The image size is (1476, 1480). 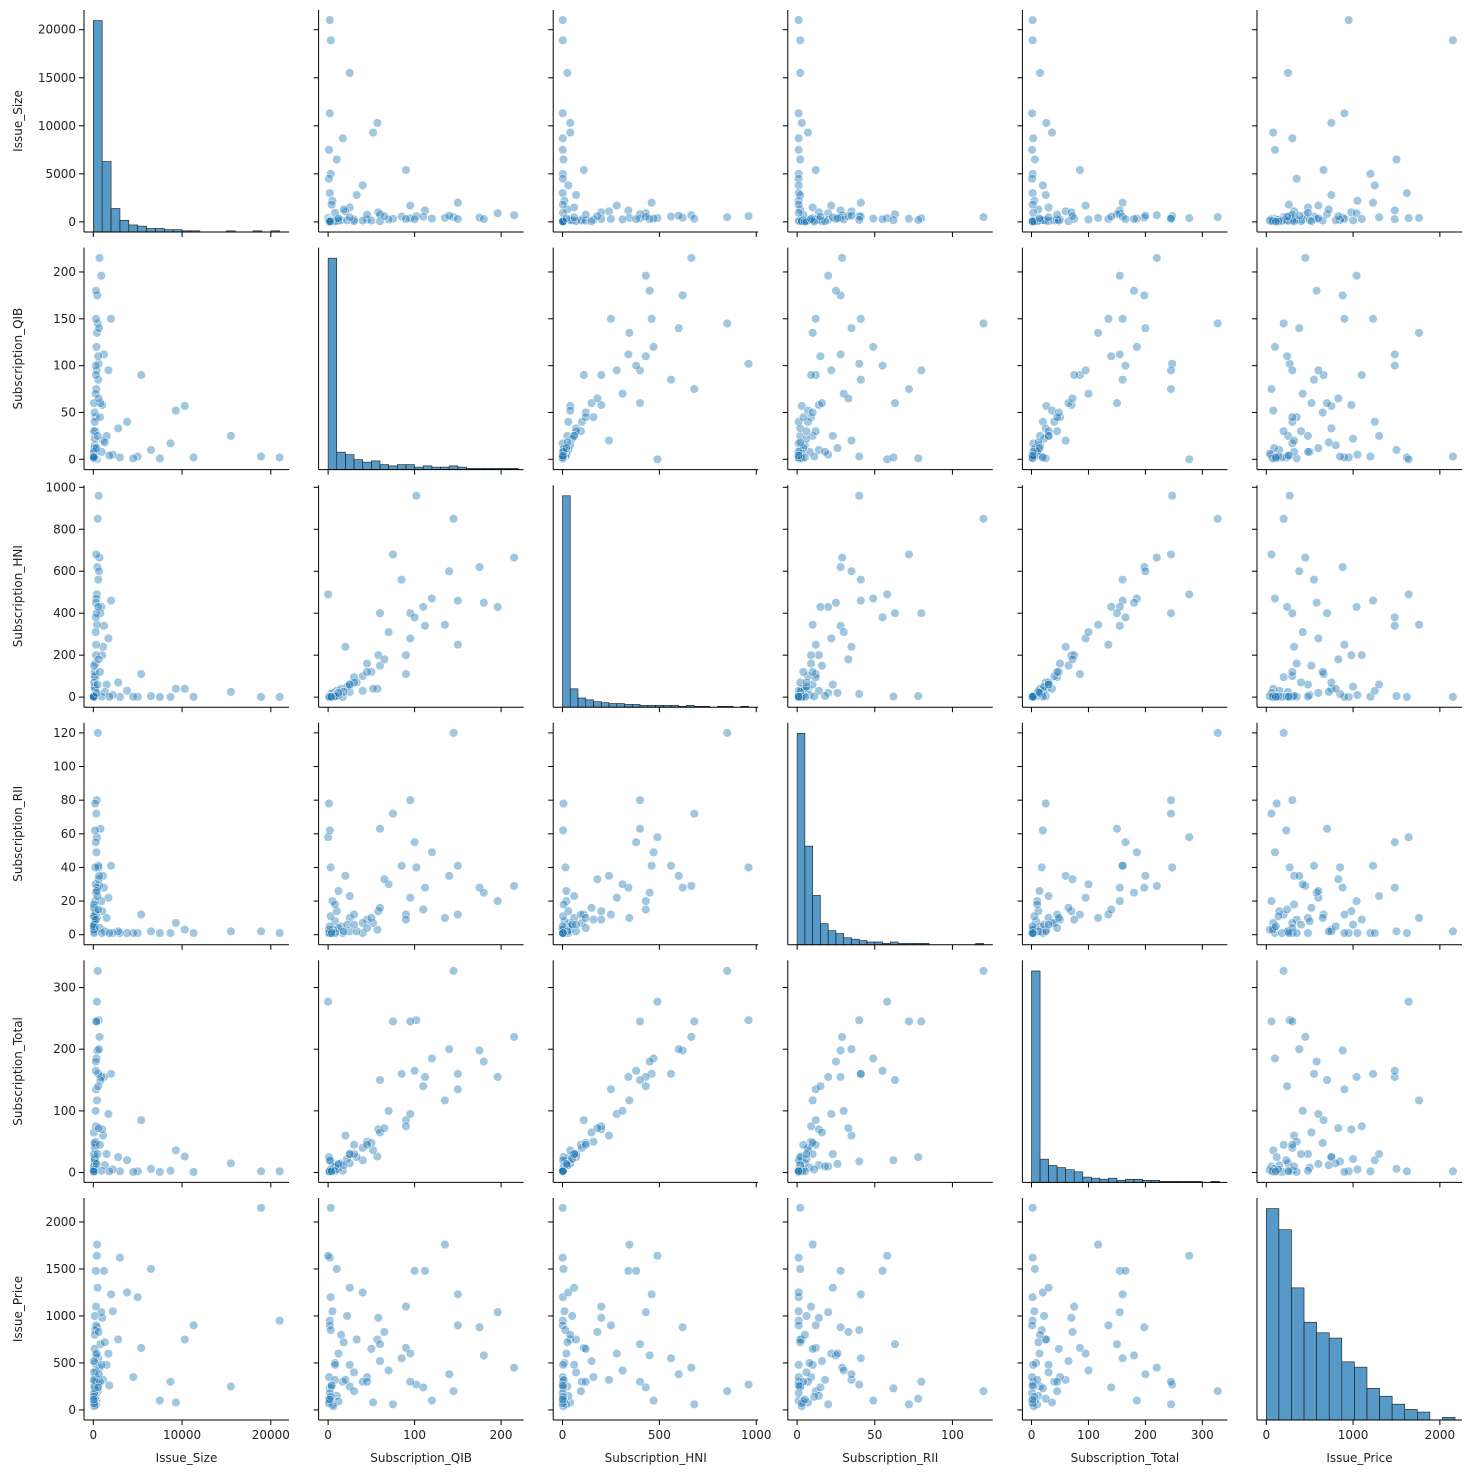 What do you see at coordinates (68, 901) in the screenshot?
I see `y-tick-label: 20` at bounding box center [68, 901].